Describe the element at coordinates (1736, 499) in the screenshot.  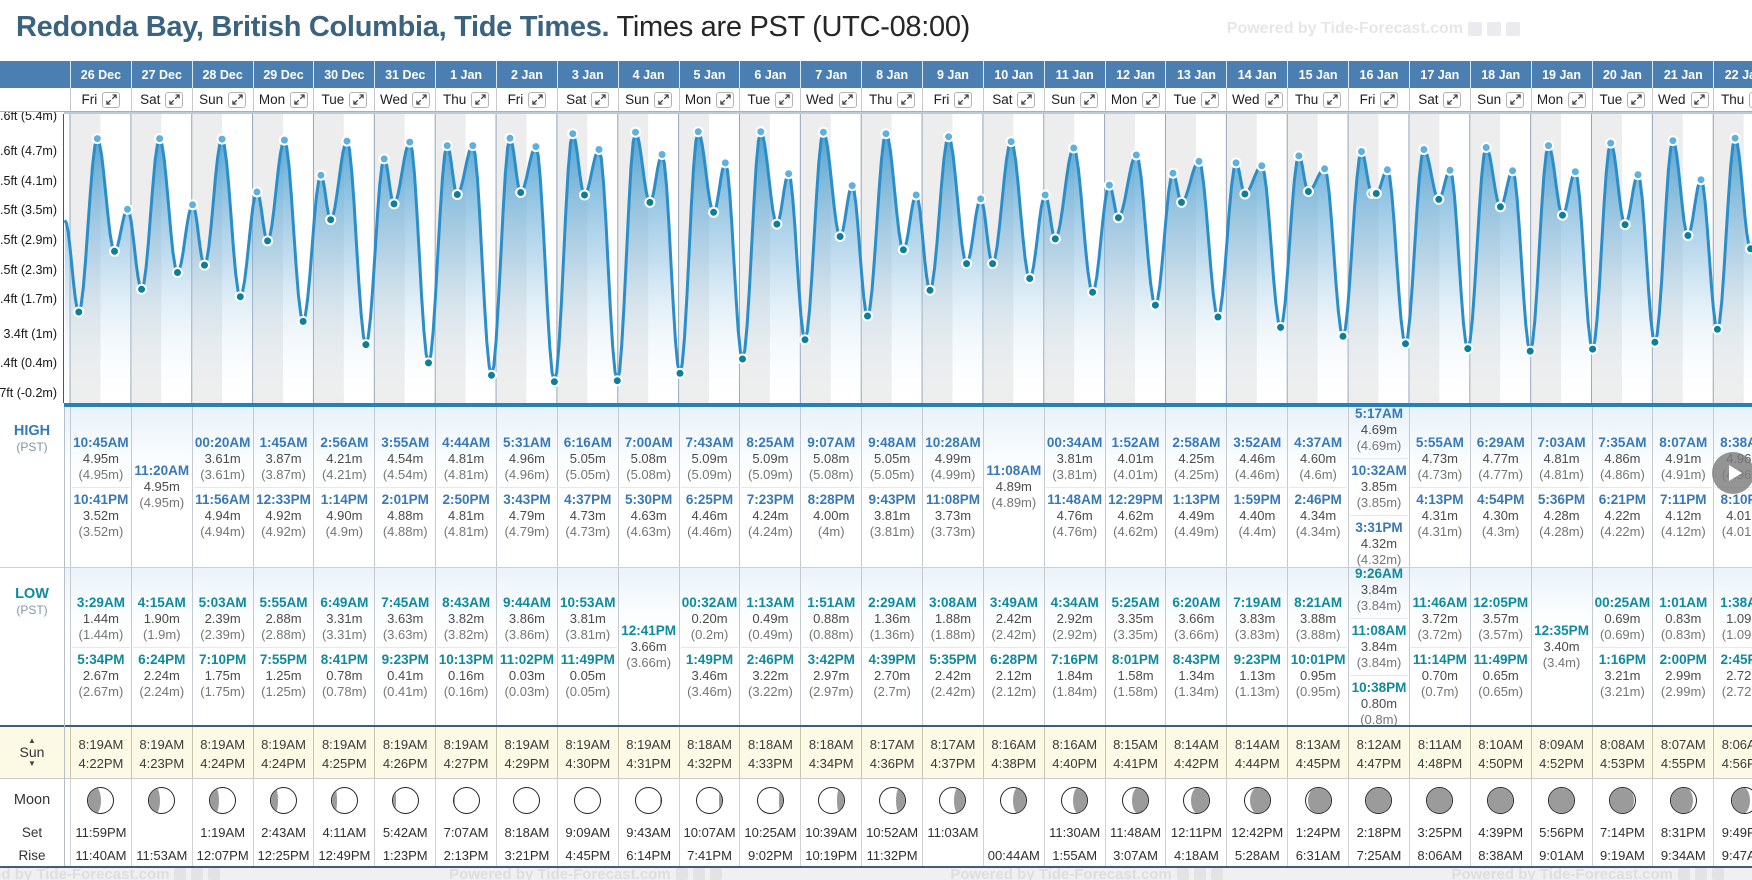
I see `tide-time: 8:10PM` at that location.